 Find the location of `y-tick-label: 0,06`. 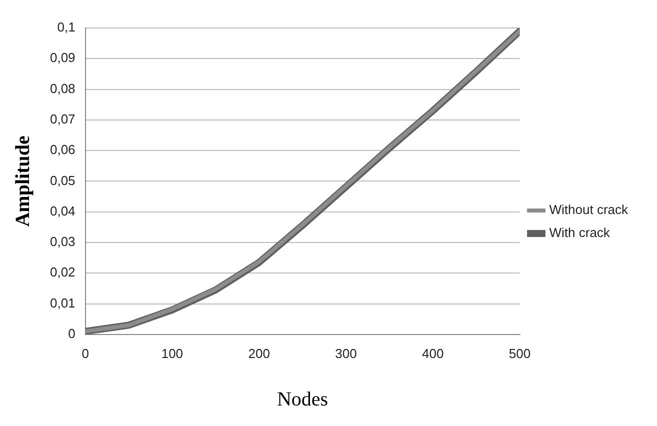

y-tick-label: 0,06 is located at coordinates (63, 150).